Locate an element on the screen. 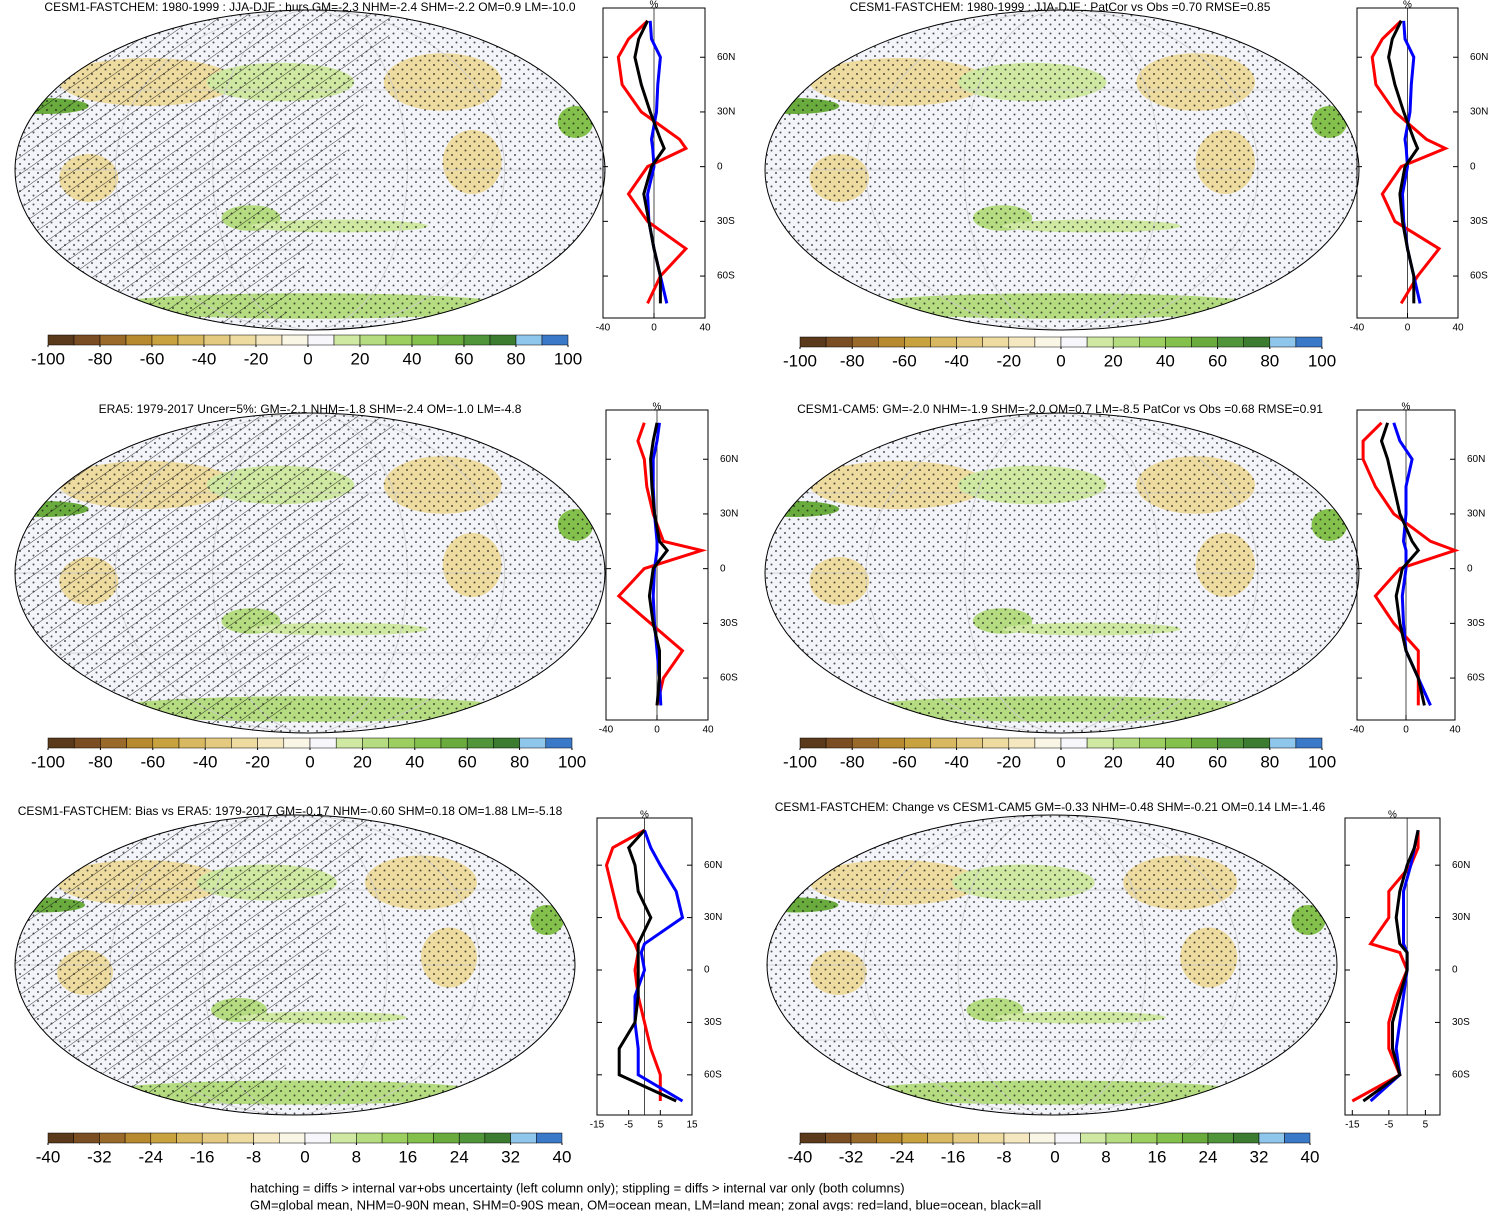 This screenshot has height=1216, width=1500. x-tick-label: 15 is located at coordinates (692, 1125).